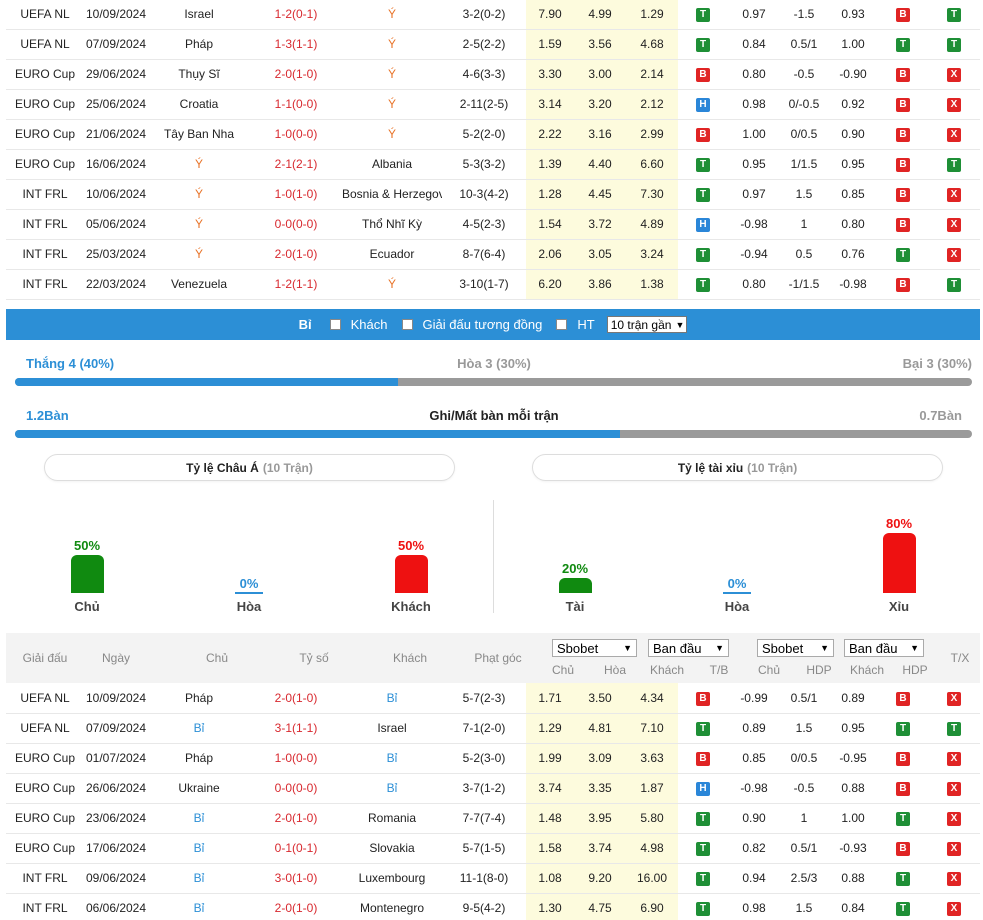  I want to click on cell-home: Israel, so click(199, 13).